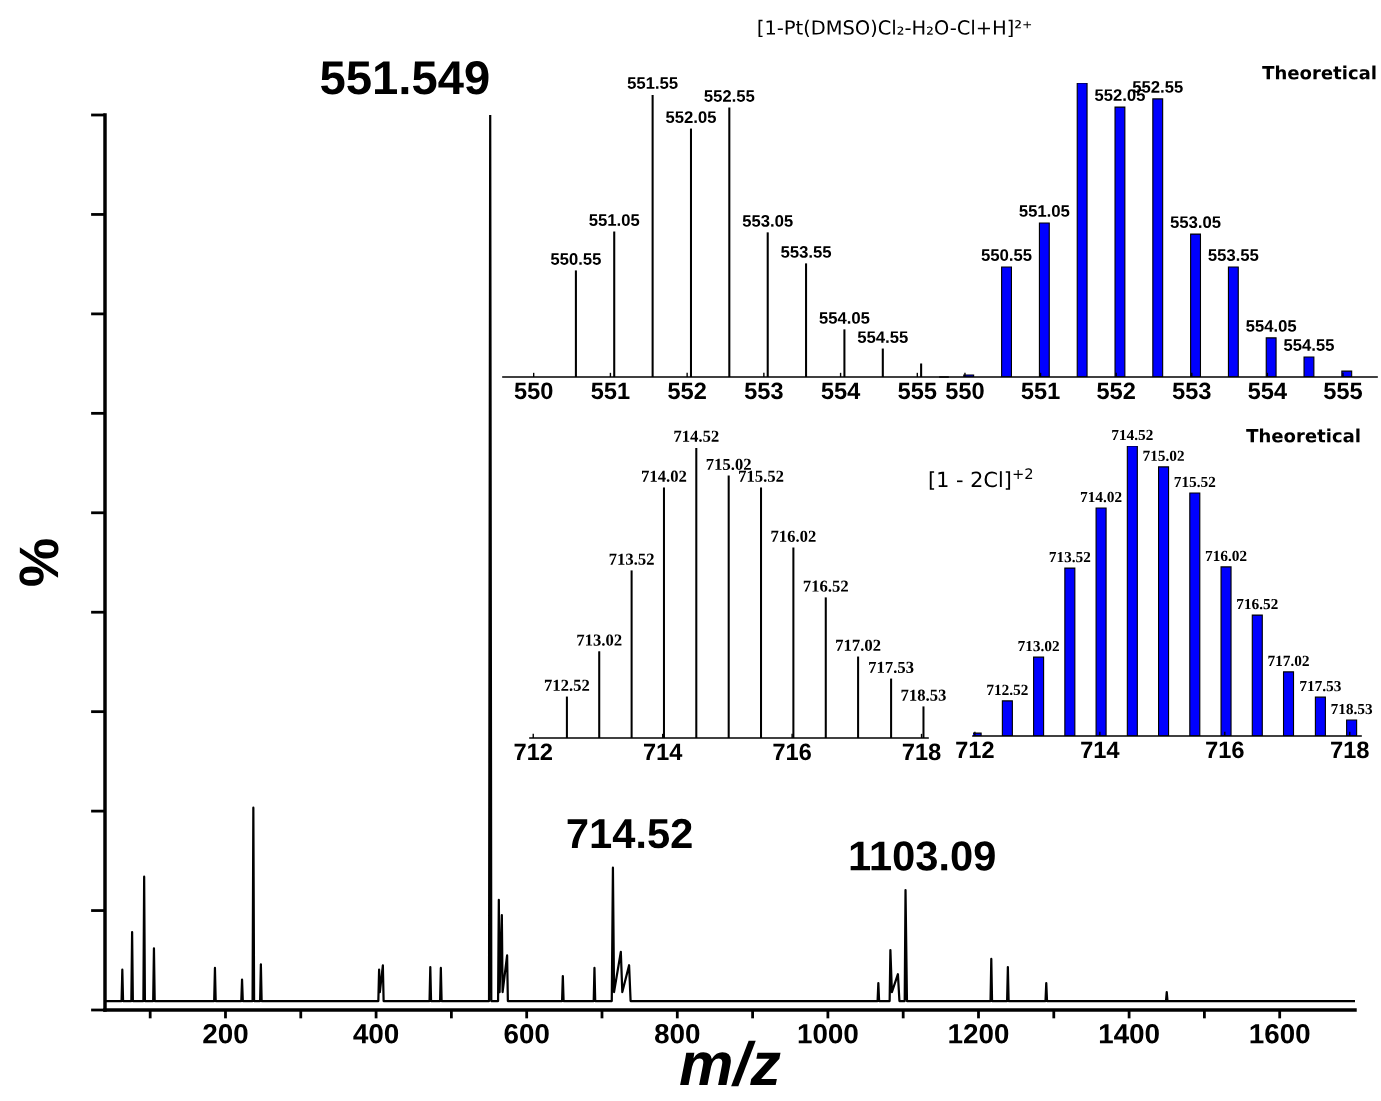  I want to click on annotation: [1 - 2Cl]$^{+2}$, so click(981, 479).